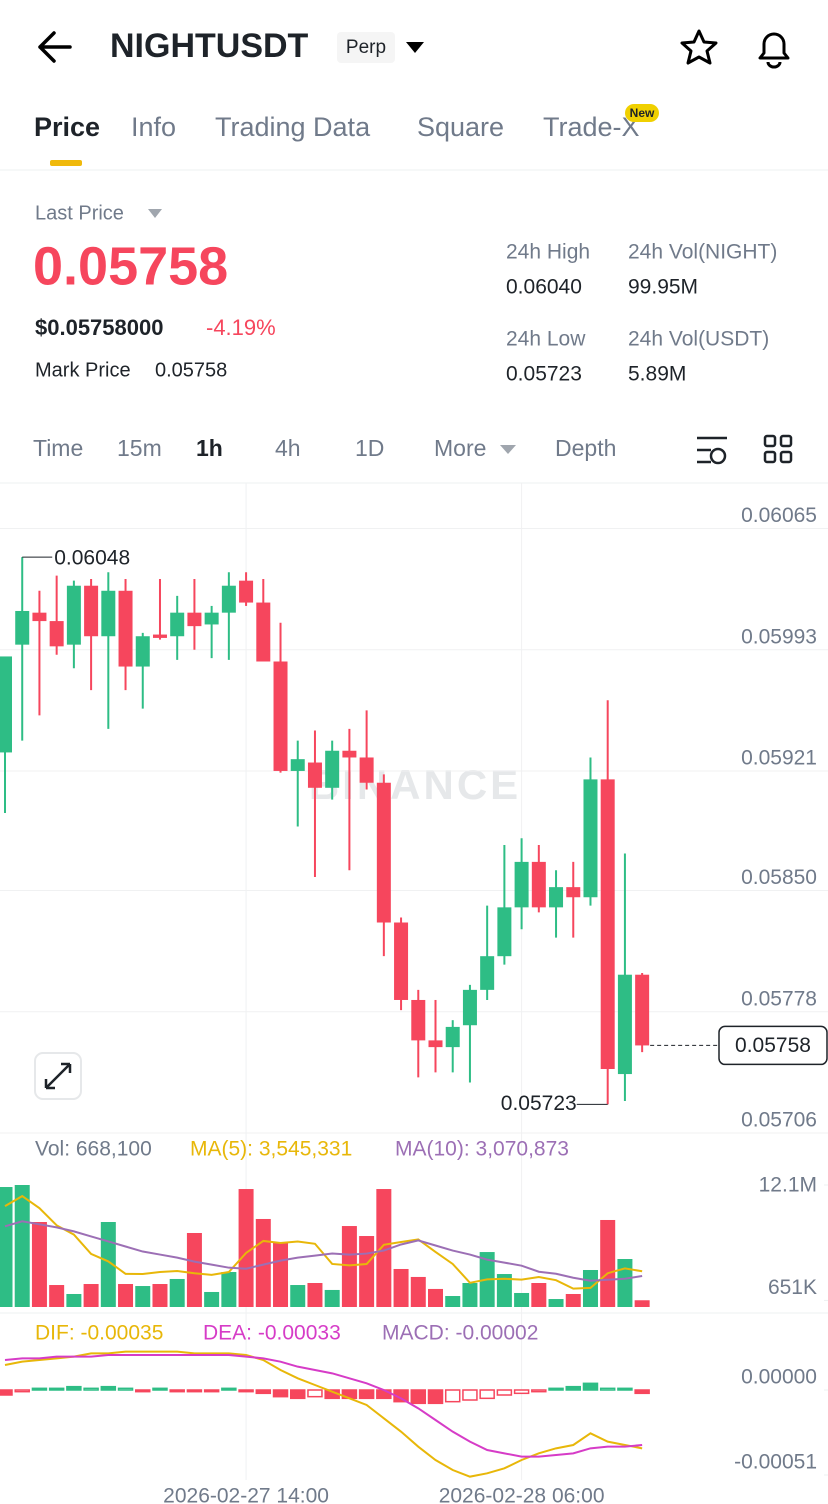 This screenshot has width=828, height=1504. What do you see at coordinates (415, 47) in the screenshot?
I see `symbol-dropdown` at bounding box center [415, 47].